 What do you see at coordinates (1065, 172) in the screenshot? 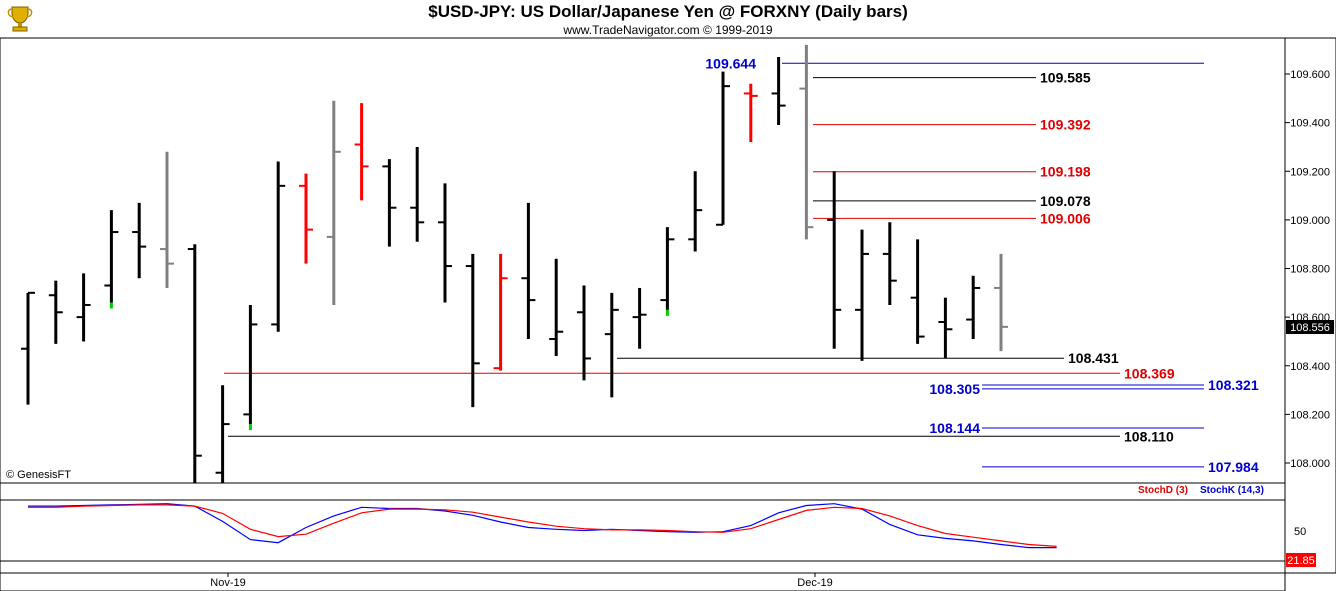
I see `level-label: 109.198` at bounding box center [1065, 172].